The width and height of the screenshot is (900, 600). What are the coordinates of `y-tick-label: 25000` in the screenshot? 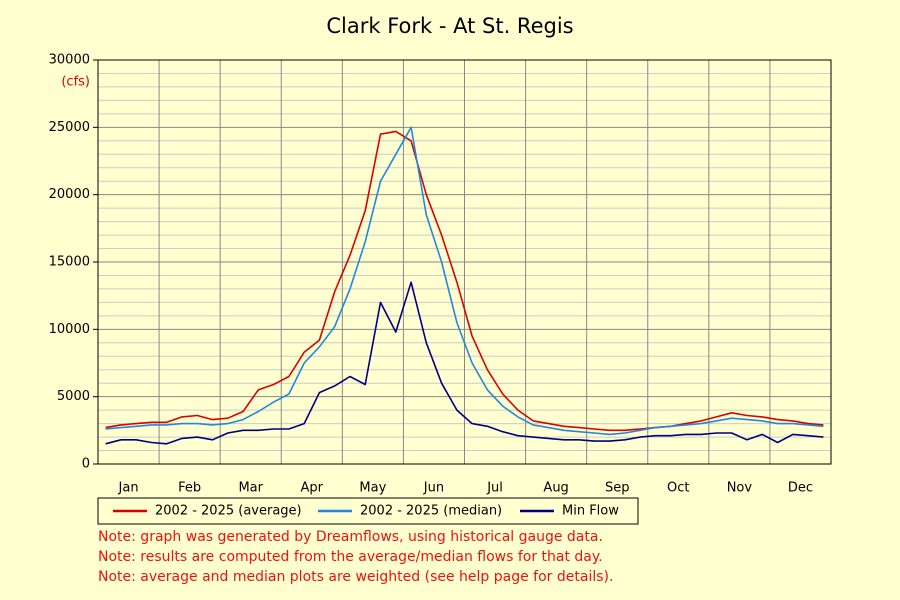 It's located at (69, 127).